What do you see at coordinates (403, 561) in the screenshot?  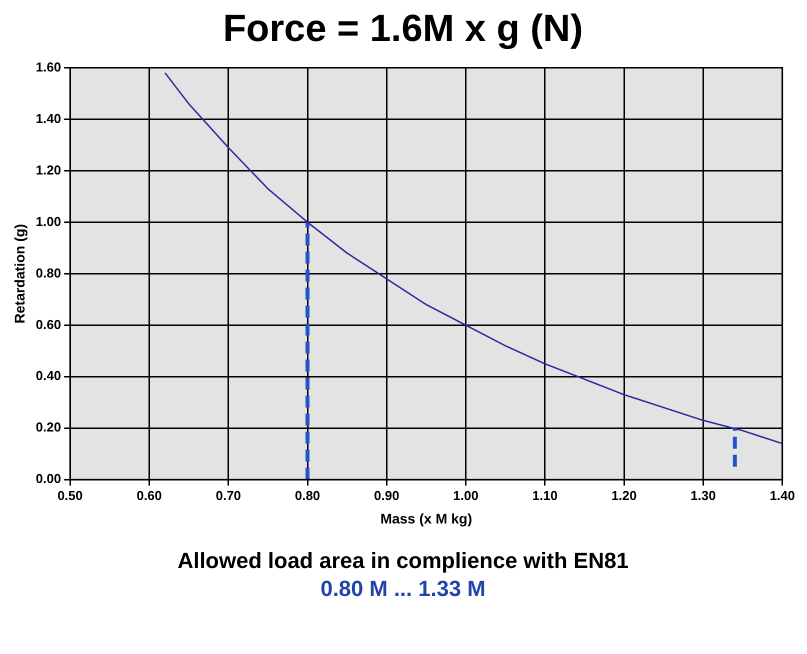 I see `text: Allowed load area in complience with EN81` at bounding box center [403, 561].